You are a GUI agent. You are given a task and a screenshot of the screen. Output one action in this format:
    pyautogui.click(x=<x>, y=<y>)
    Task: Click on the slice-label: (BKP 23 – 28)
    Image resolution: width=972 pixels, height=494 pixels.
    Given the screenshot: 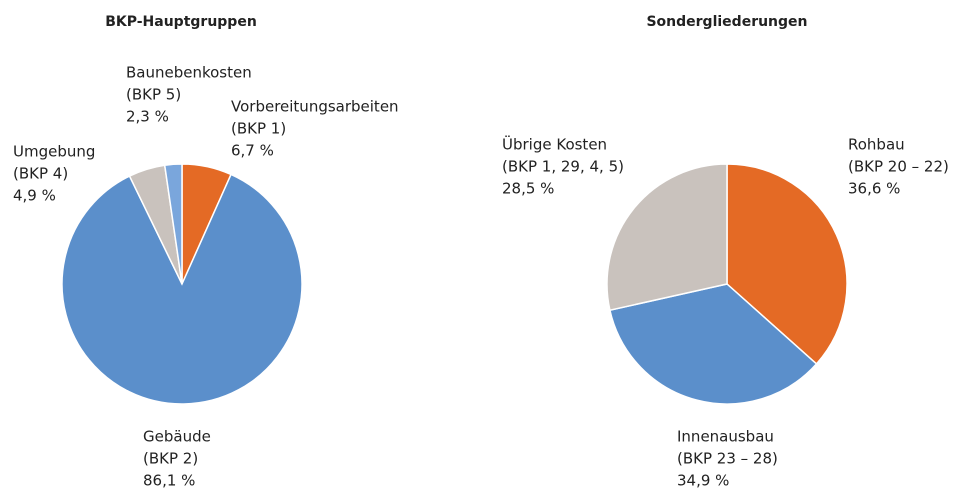 What is the action you would take?
    pyautogui.click(x=727, y=459)
    